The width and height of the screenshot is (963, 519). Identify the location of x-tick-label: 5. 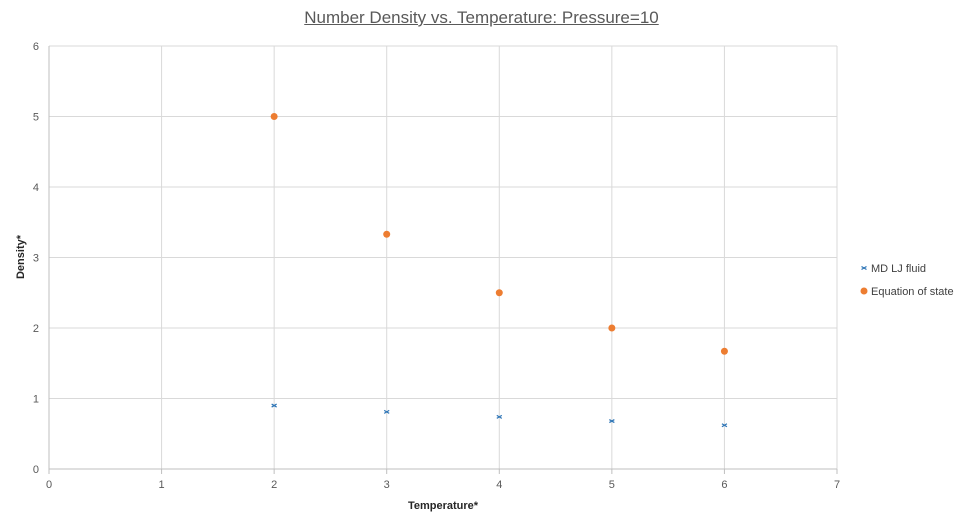
(612, 485).